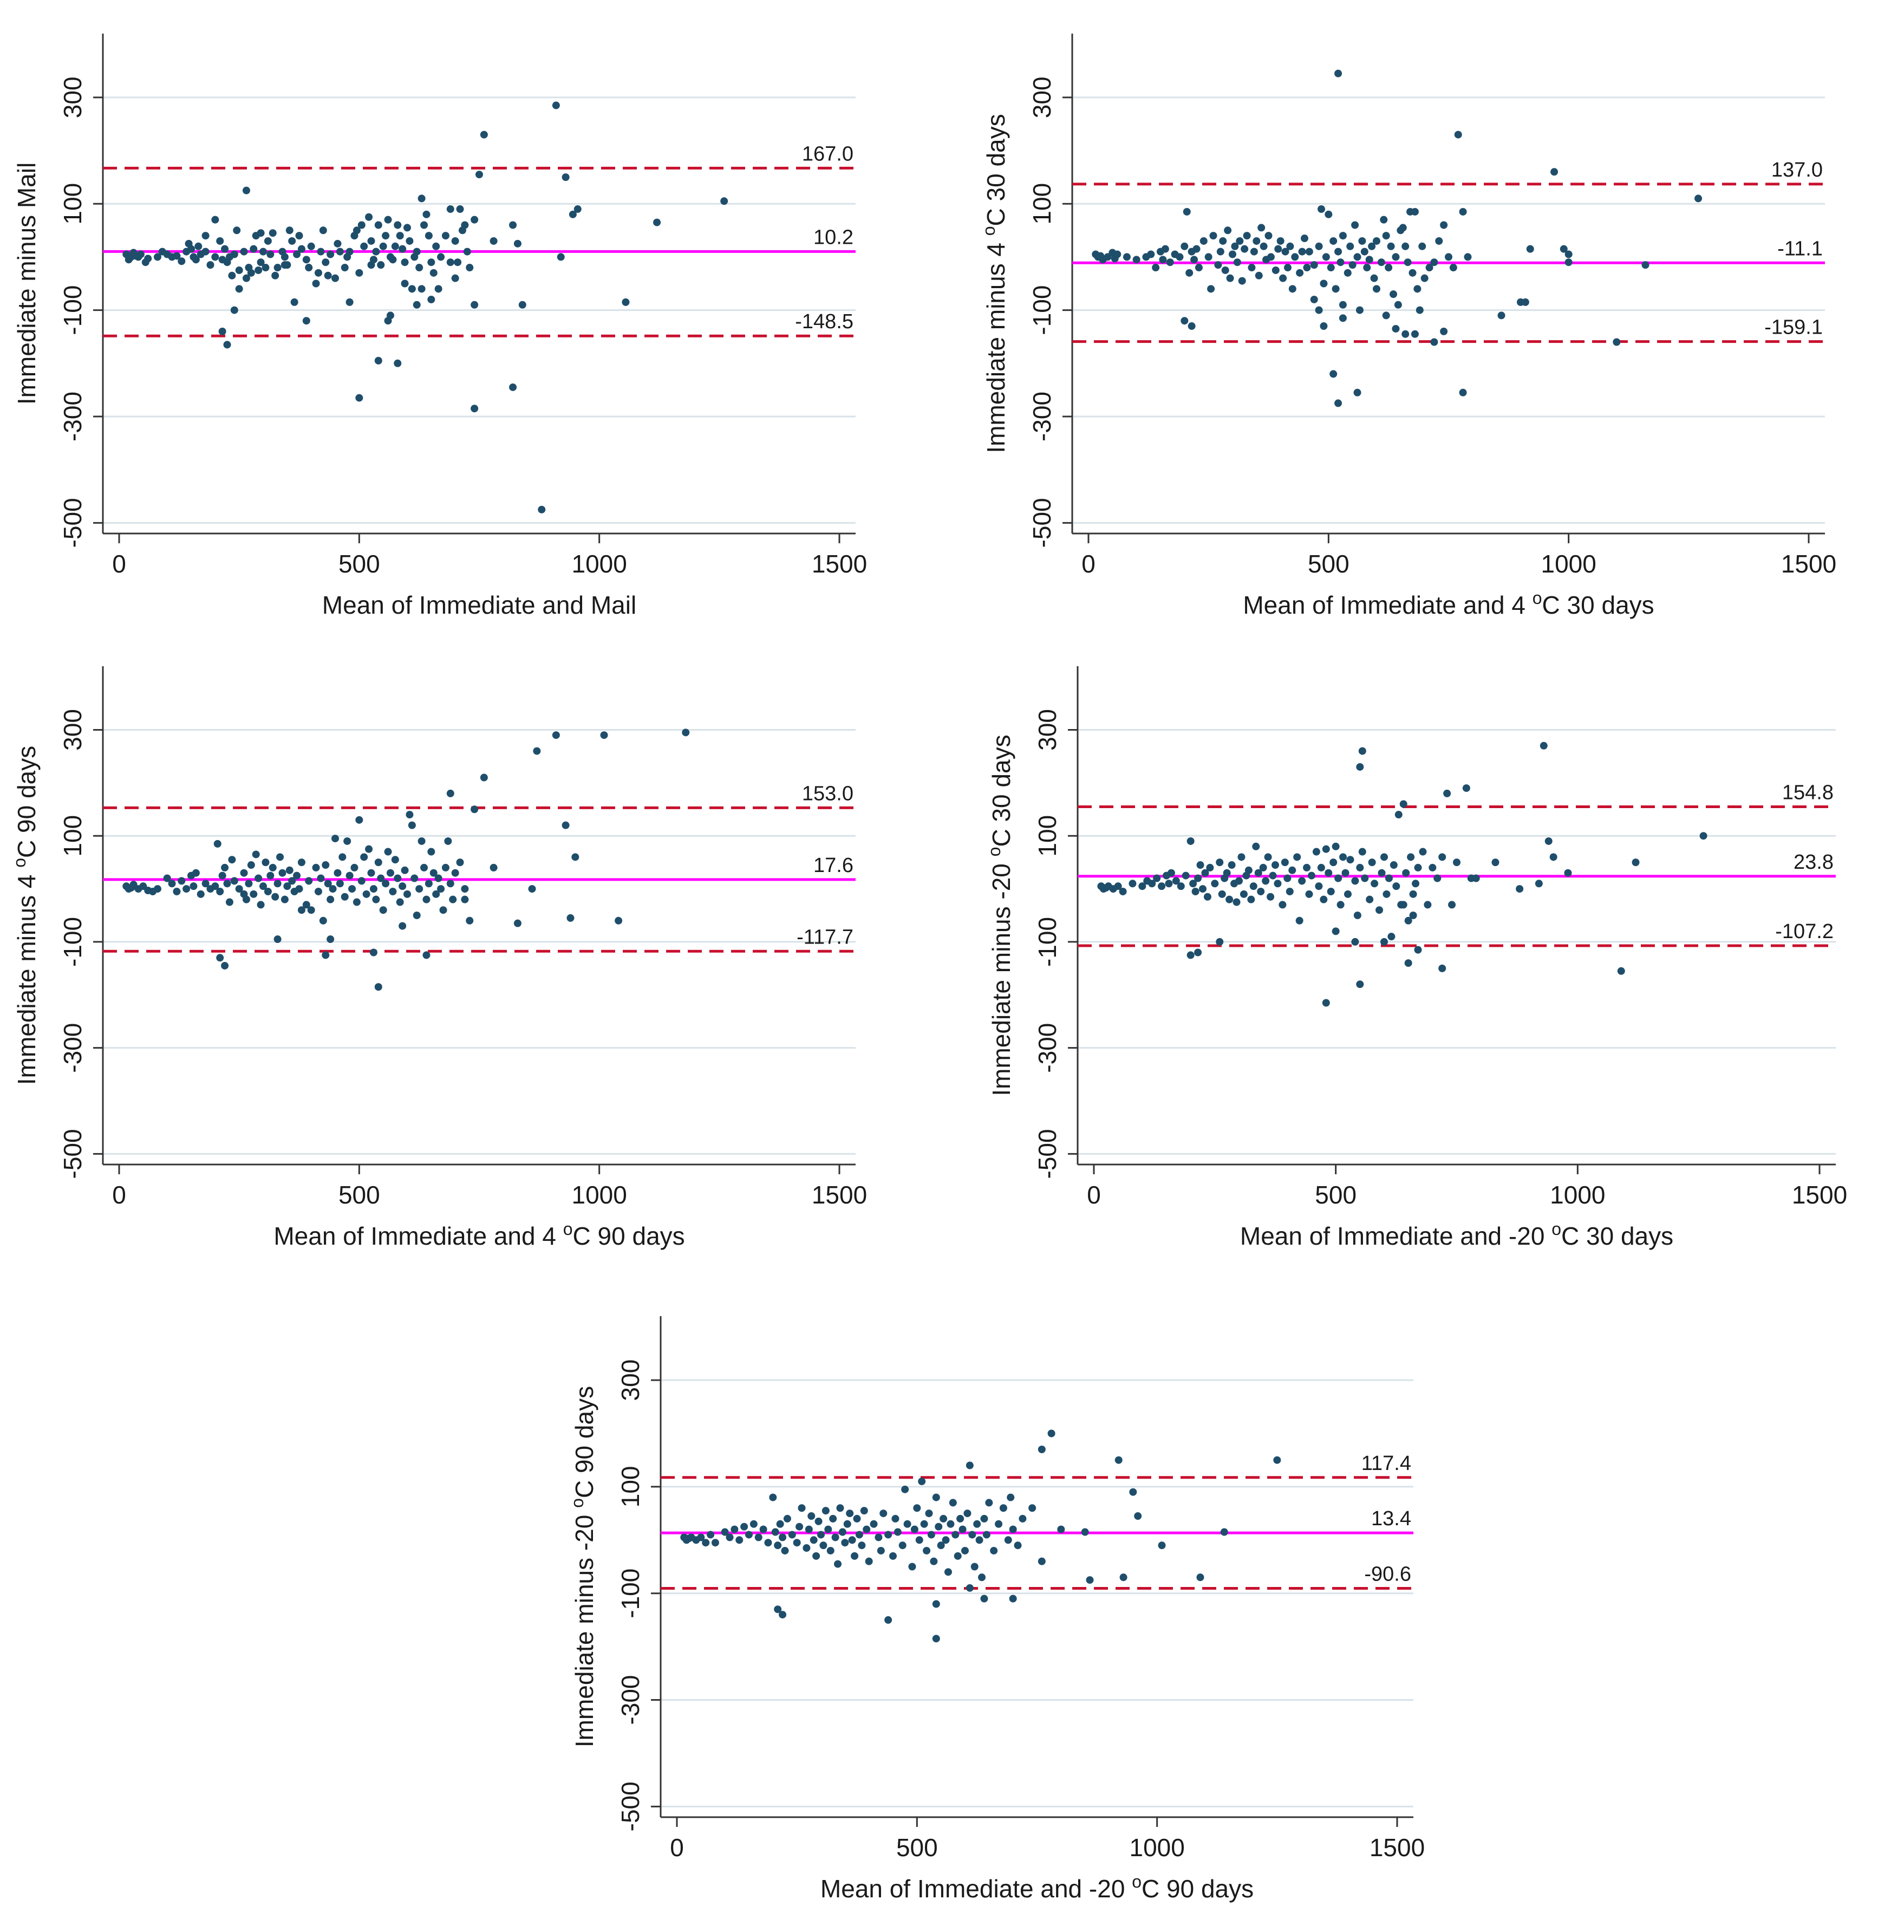 The image size is (1904, 1932). What do you see at coordinates (1808, 793) in the screenshot?
I see `upper-limit-label: 154.8` at bounding box center [1808, 793].